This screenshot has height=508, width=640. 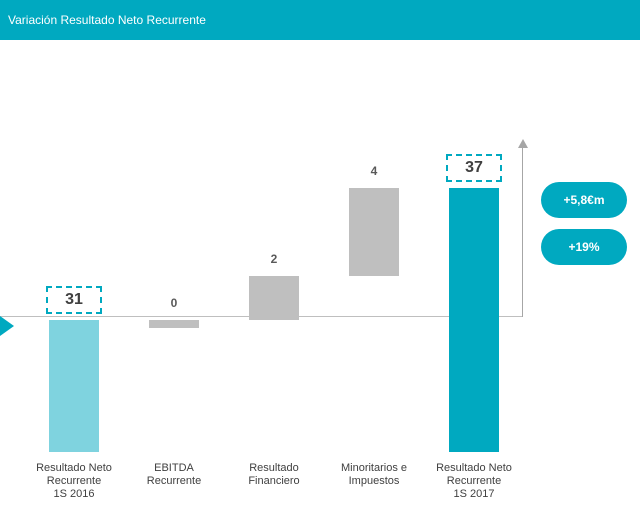 I want to click on category-label: Resultado Financiero, so click(x=274, y=474).